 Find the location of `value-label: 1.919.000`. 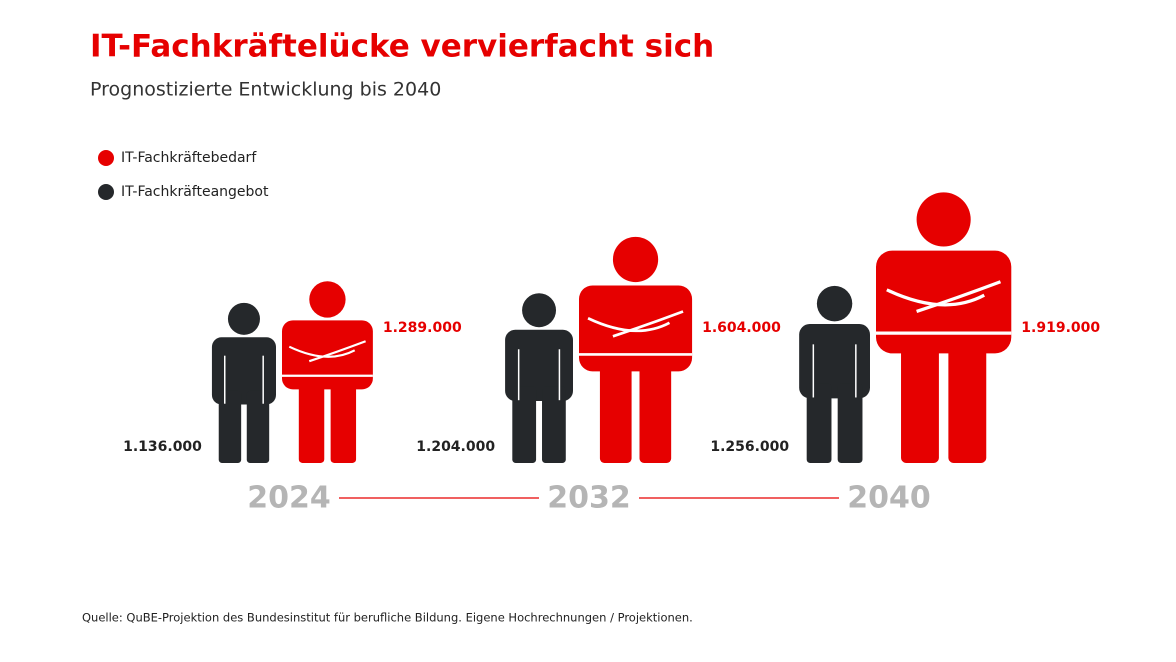

value-label: 1.919.000 is located at coordinates (1060, 328).